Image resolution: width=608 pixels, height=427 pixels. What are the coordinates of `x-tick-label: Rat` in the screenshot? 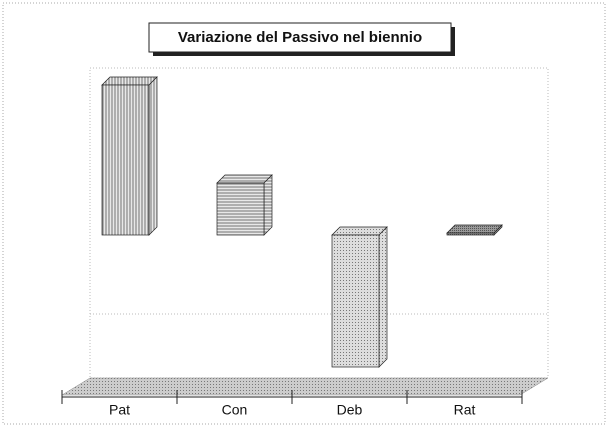 It's located at (465, 410).